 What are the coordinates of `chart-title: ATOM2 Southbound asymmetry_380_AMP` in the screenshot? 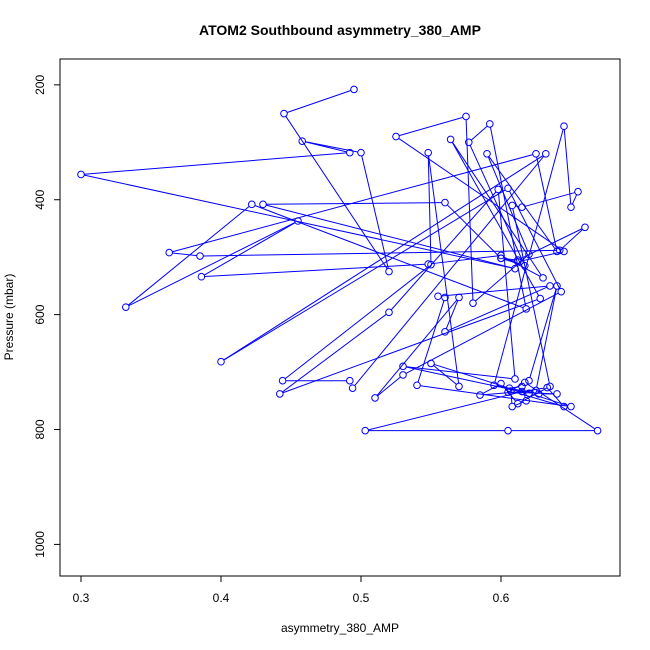 It's located at (340, 30).